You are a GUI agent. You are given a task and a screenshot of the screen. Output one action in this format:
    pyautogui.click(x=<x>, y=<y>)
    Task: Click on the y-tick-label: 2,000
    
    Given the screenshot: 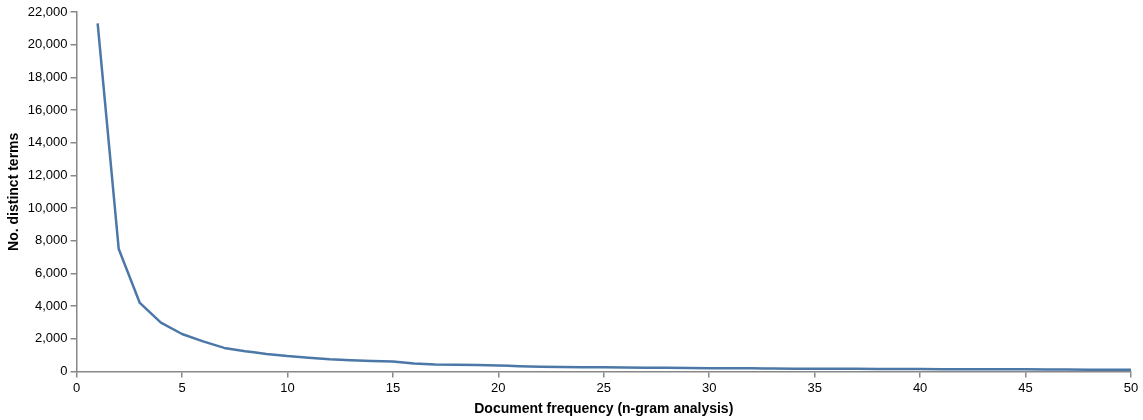 What is the action you would take?
    pyautogui.click(x=51, y=338)
    